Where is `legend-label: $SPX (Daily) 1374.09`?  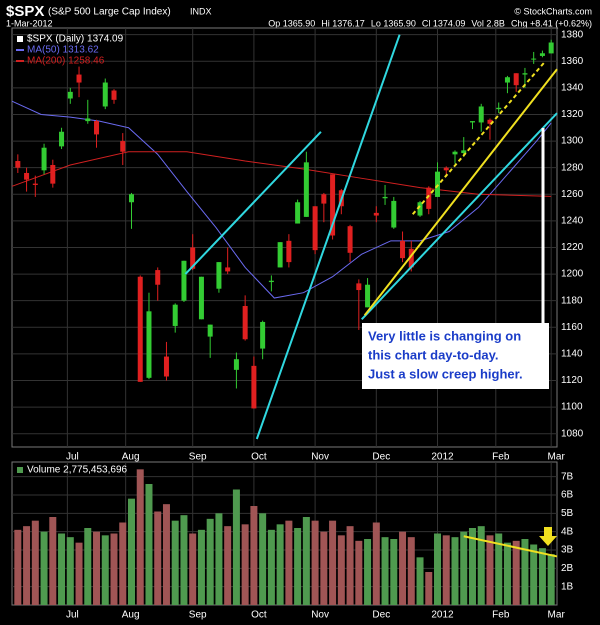
legend-label: $SPX (Daily) 1374.09 is located at coordinates (75, 39).